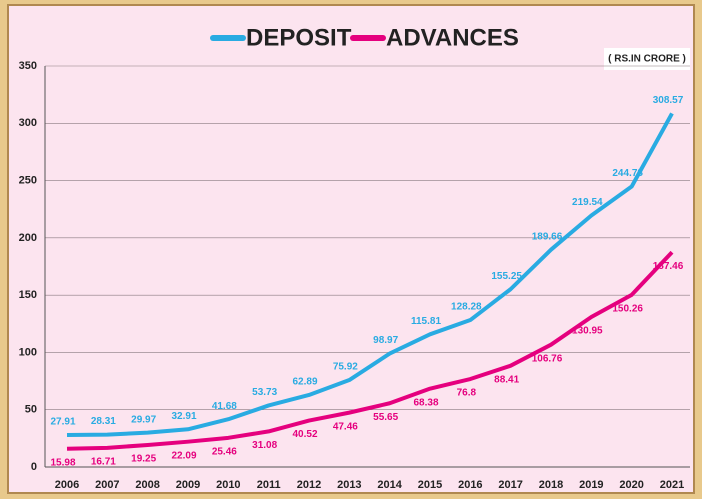 The height and width of the screenshot is (499, 702). I want to click on data-label: 76.8, so click(467, 393).